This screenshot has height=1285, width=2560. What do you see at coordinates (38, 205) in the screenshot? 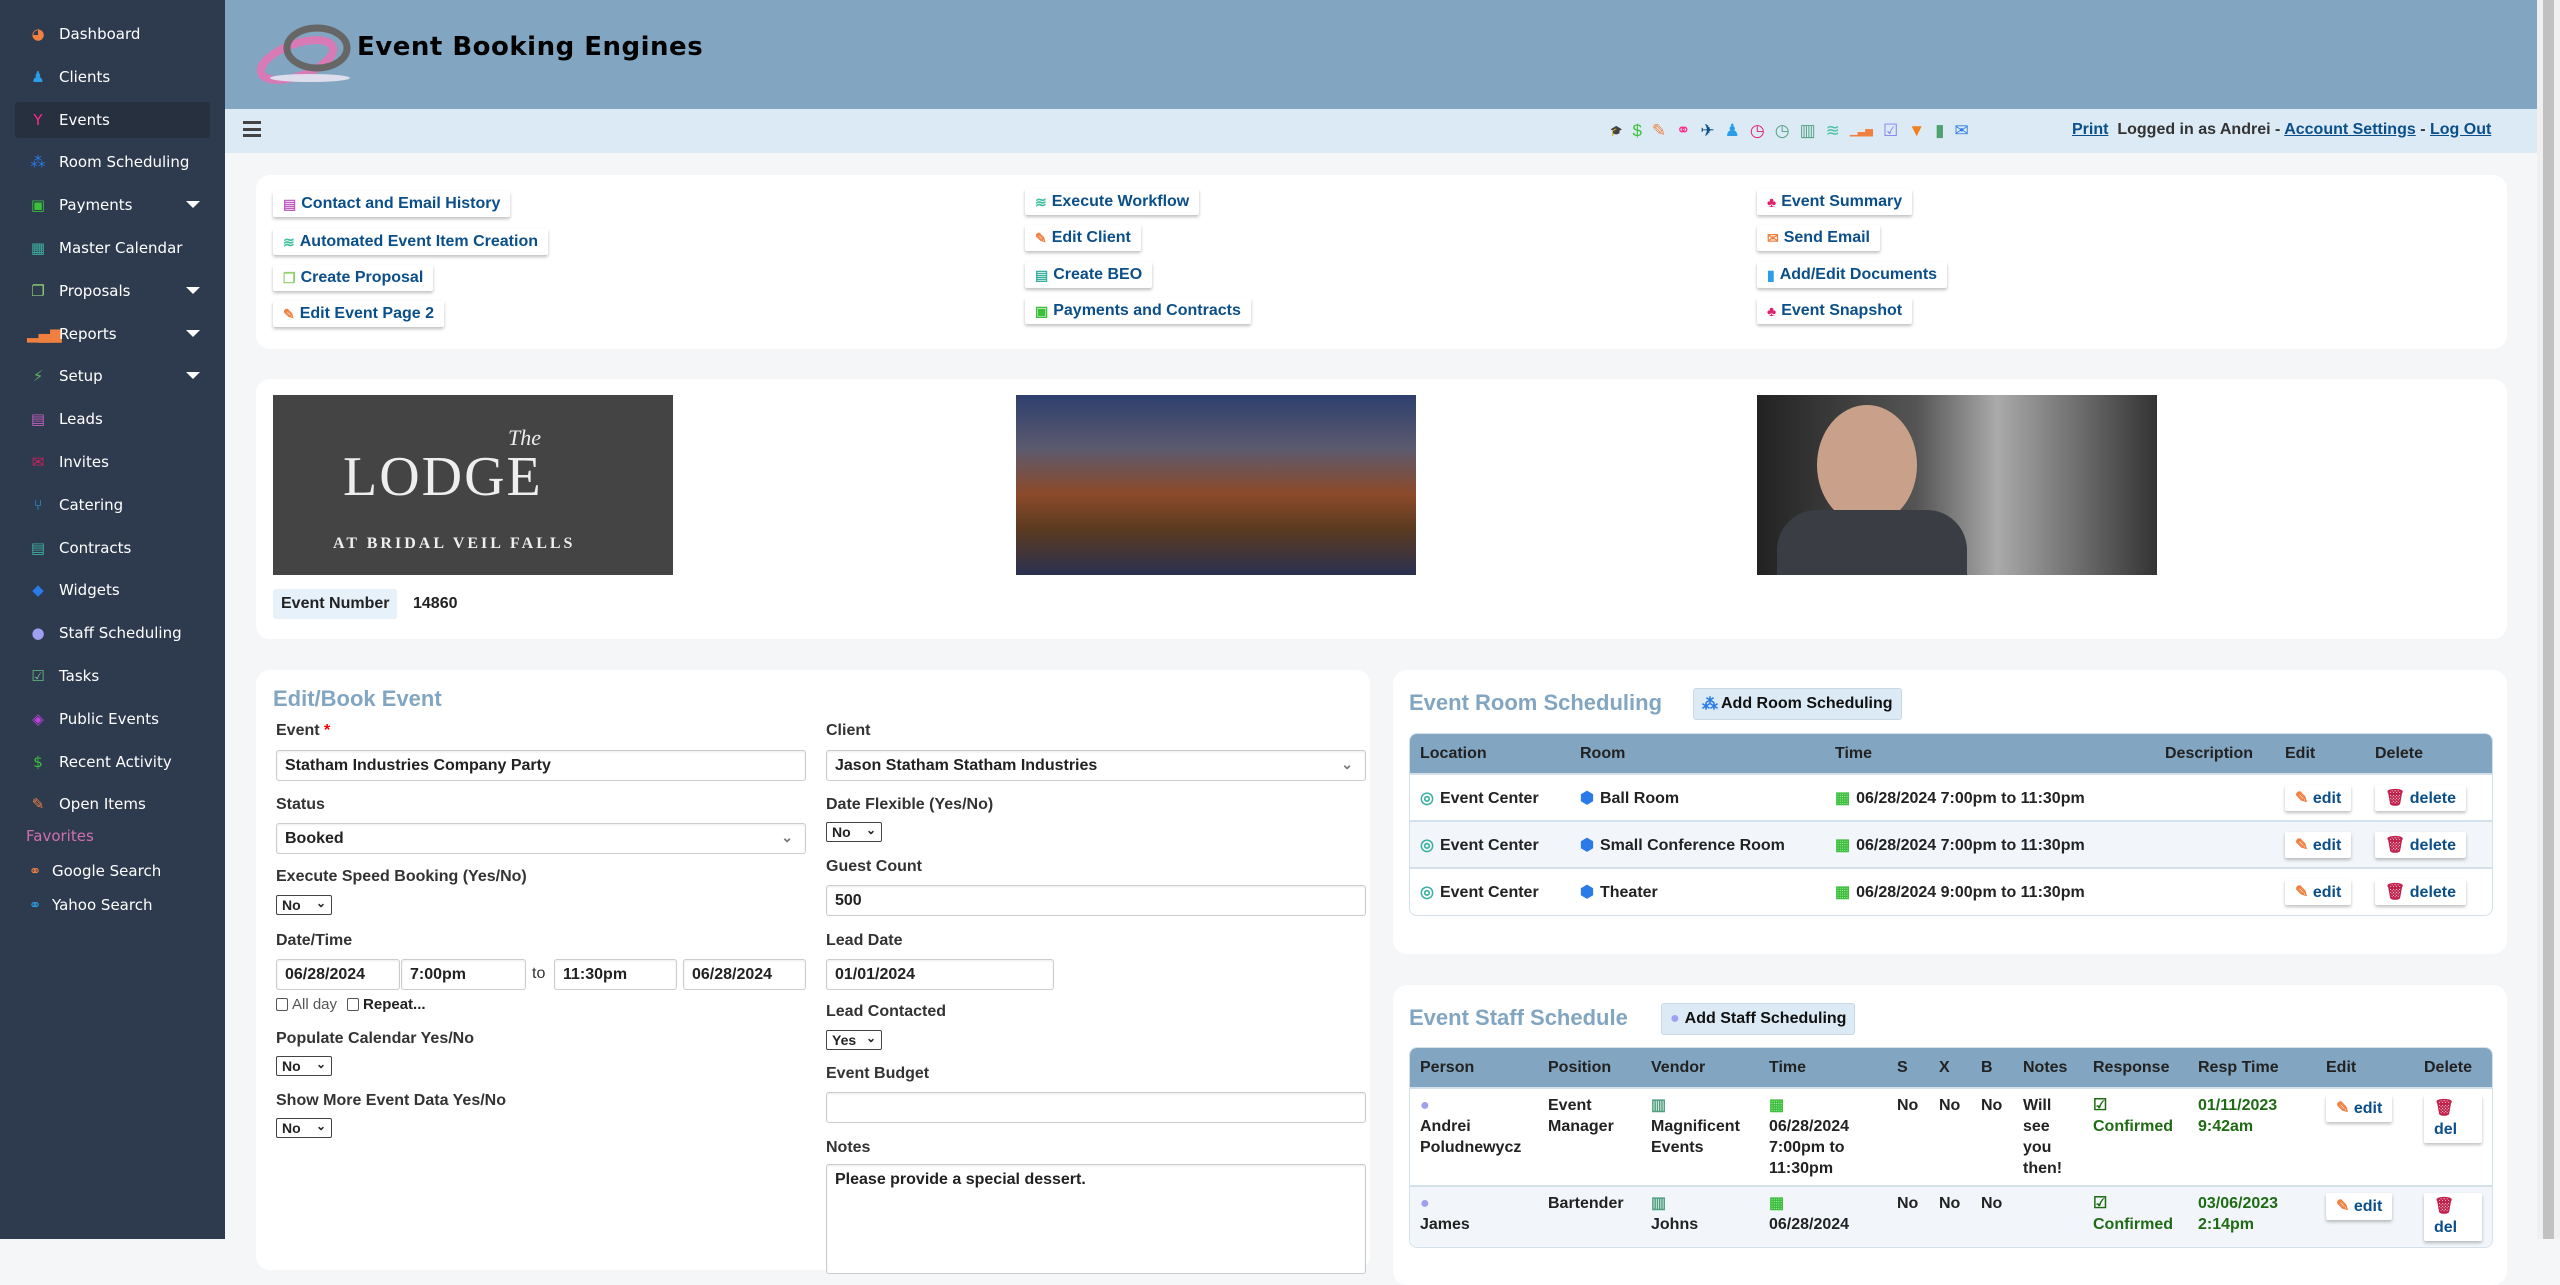
I see `money-icon: ▣` at bounding box center [38, 205].